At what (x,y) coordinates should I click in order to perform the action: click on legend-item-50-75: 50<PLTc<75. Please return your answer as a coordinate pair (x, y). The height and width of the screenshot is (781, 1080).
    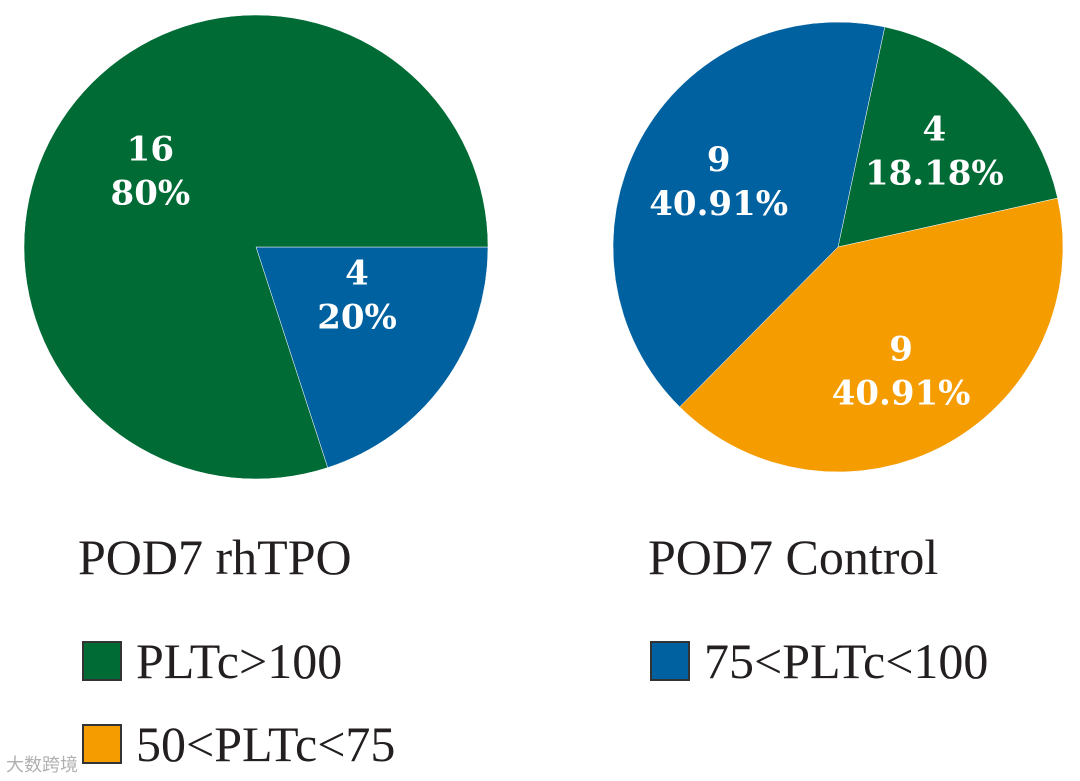
    Looking at the image, I should click on (238, 744).